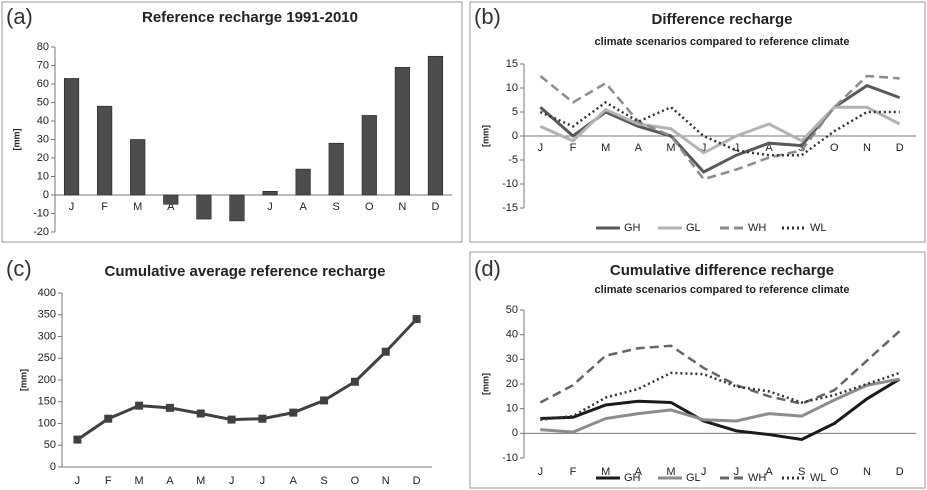 Image resolution: width=927 pixels, height=490 pixels. What do you see at coordinates (43, 47) in the screenshot?
I see `y-tick-label: 80` at bounding box center [43, 47].